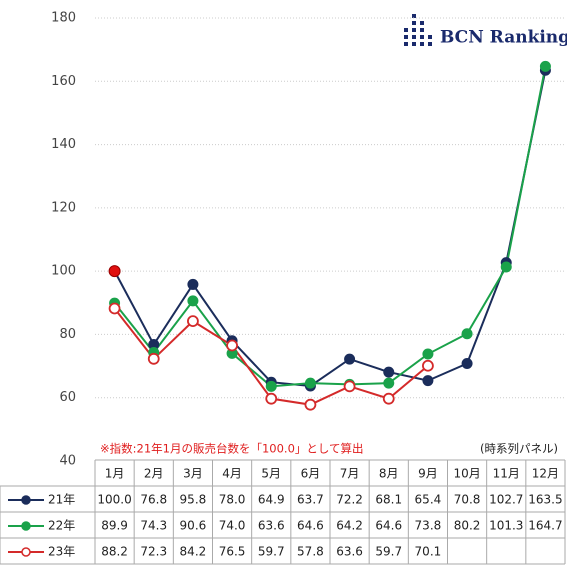  Describe the element at coordinates (545, 526) in the screenshot. I see `table-cell: 164.7` at that location.